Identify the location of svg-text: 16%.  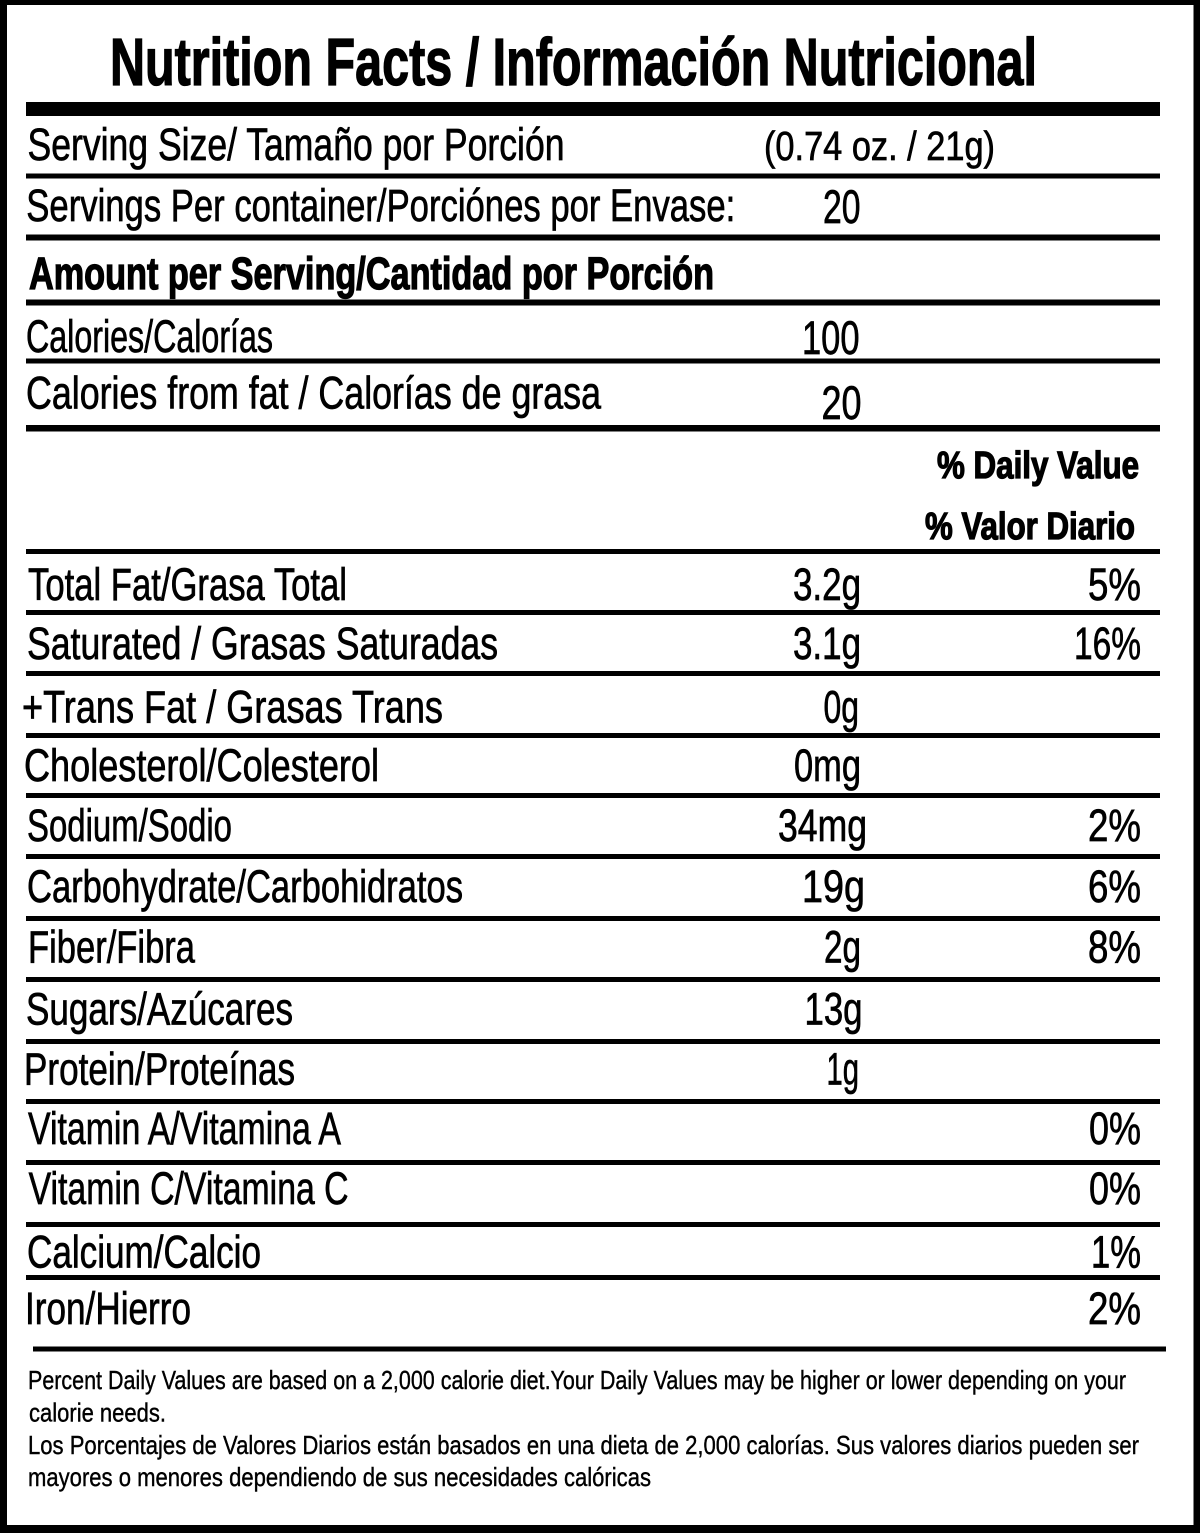
(1107, 643).